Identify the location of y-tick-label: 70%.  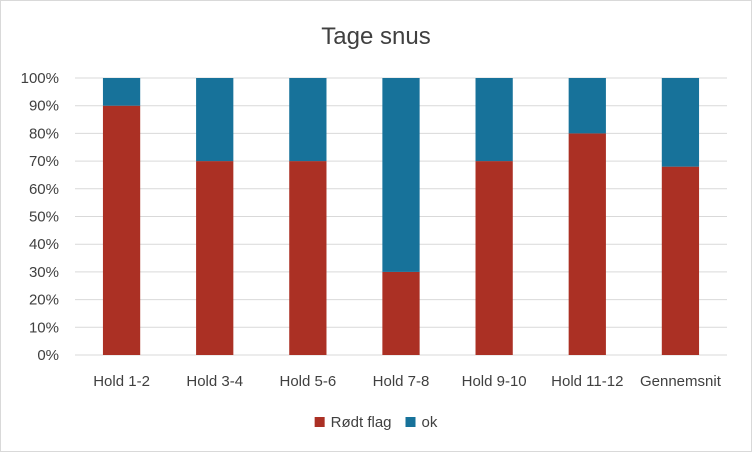
(44, 161).